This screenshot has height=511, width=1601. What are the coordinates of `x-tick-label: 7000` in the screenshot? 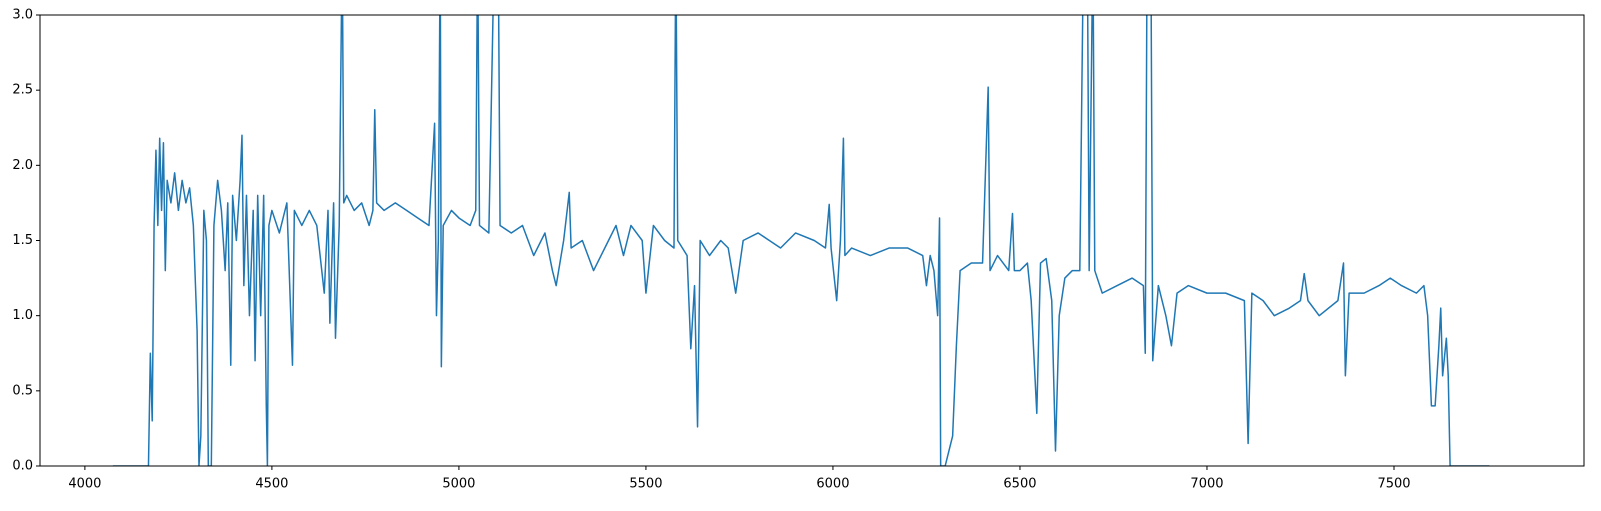 It's located at (1206, 484).